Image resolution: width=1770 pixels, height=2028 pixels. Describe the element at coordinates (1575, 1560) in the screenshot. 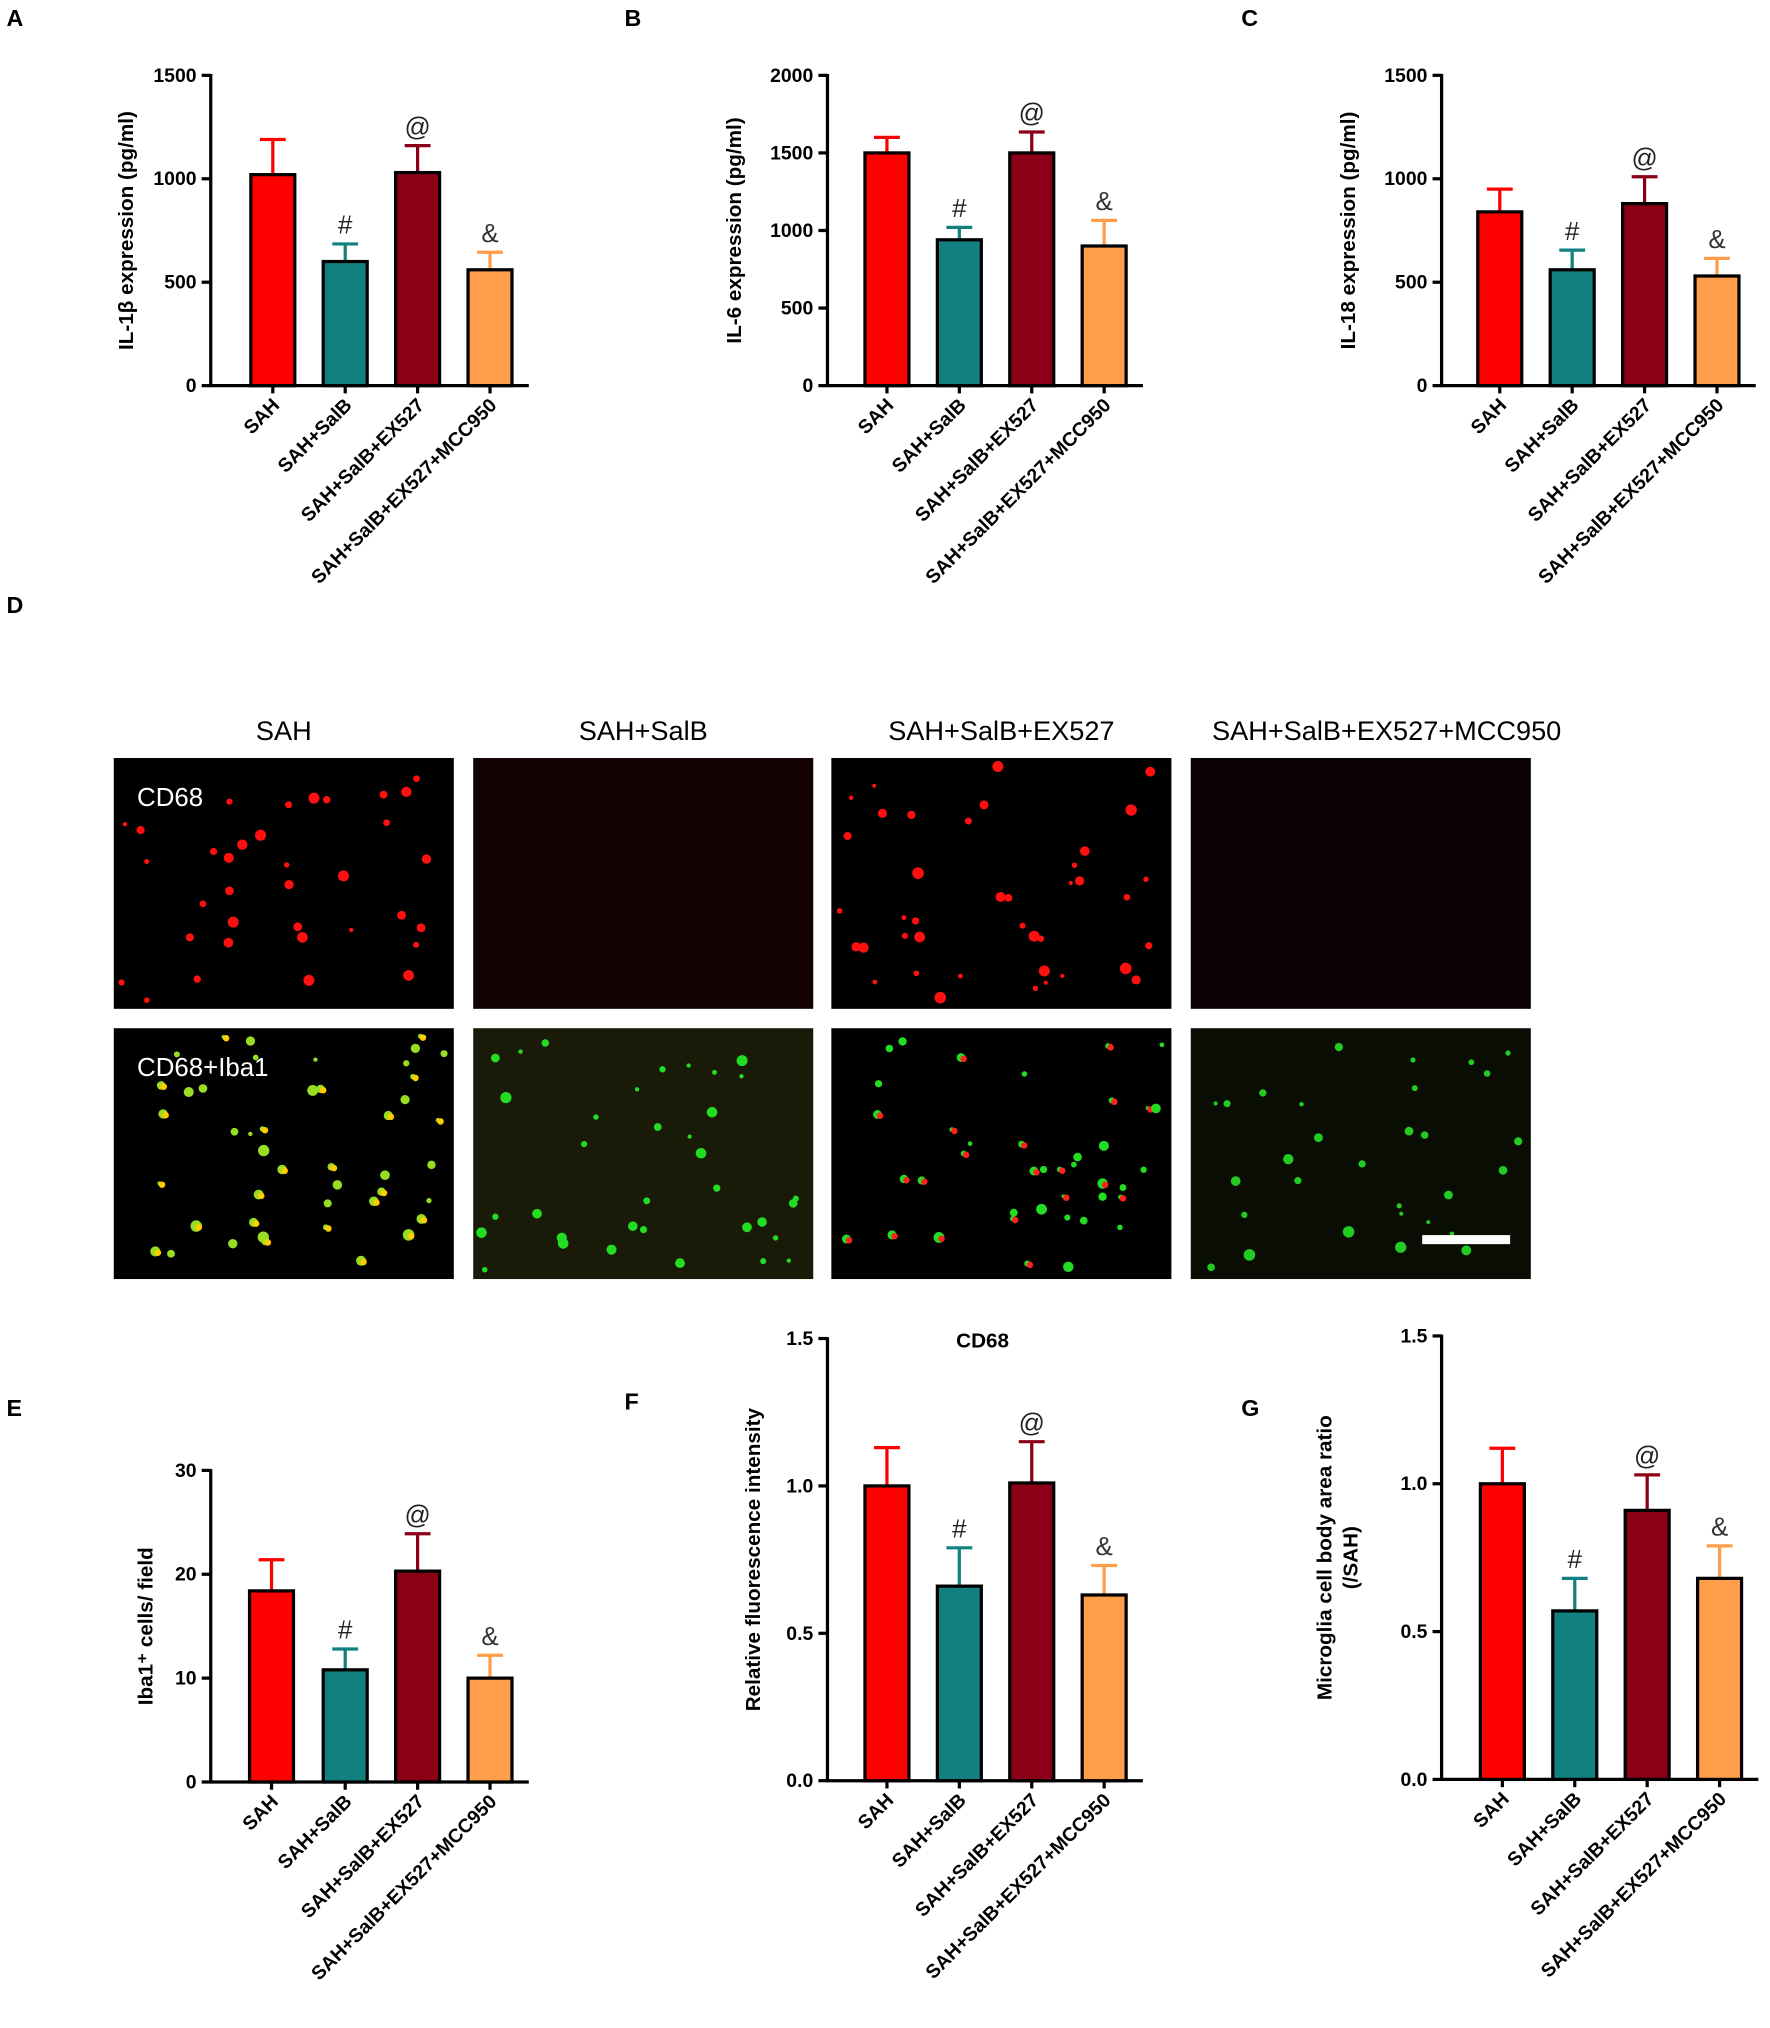

I see `significance-marker: #` at that location.